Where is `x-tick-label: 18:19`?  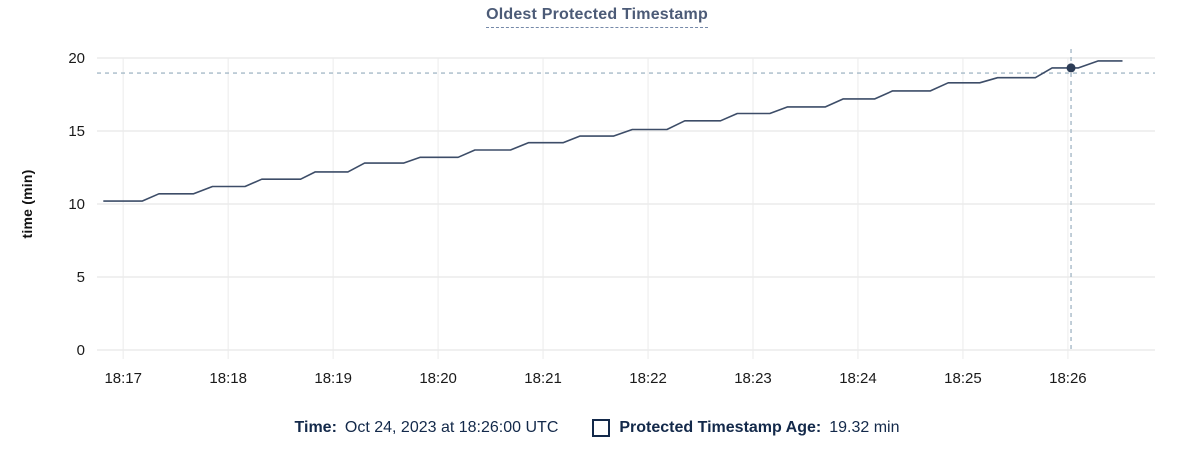 x-tick-label: 18:19 is located at coordinates (333, 378).